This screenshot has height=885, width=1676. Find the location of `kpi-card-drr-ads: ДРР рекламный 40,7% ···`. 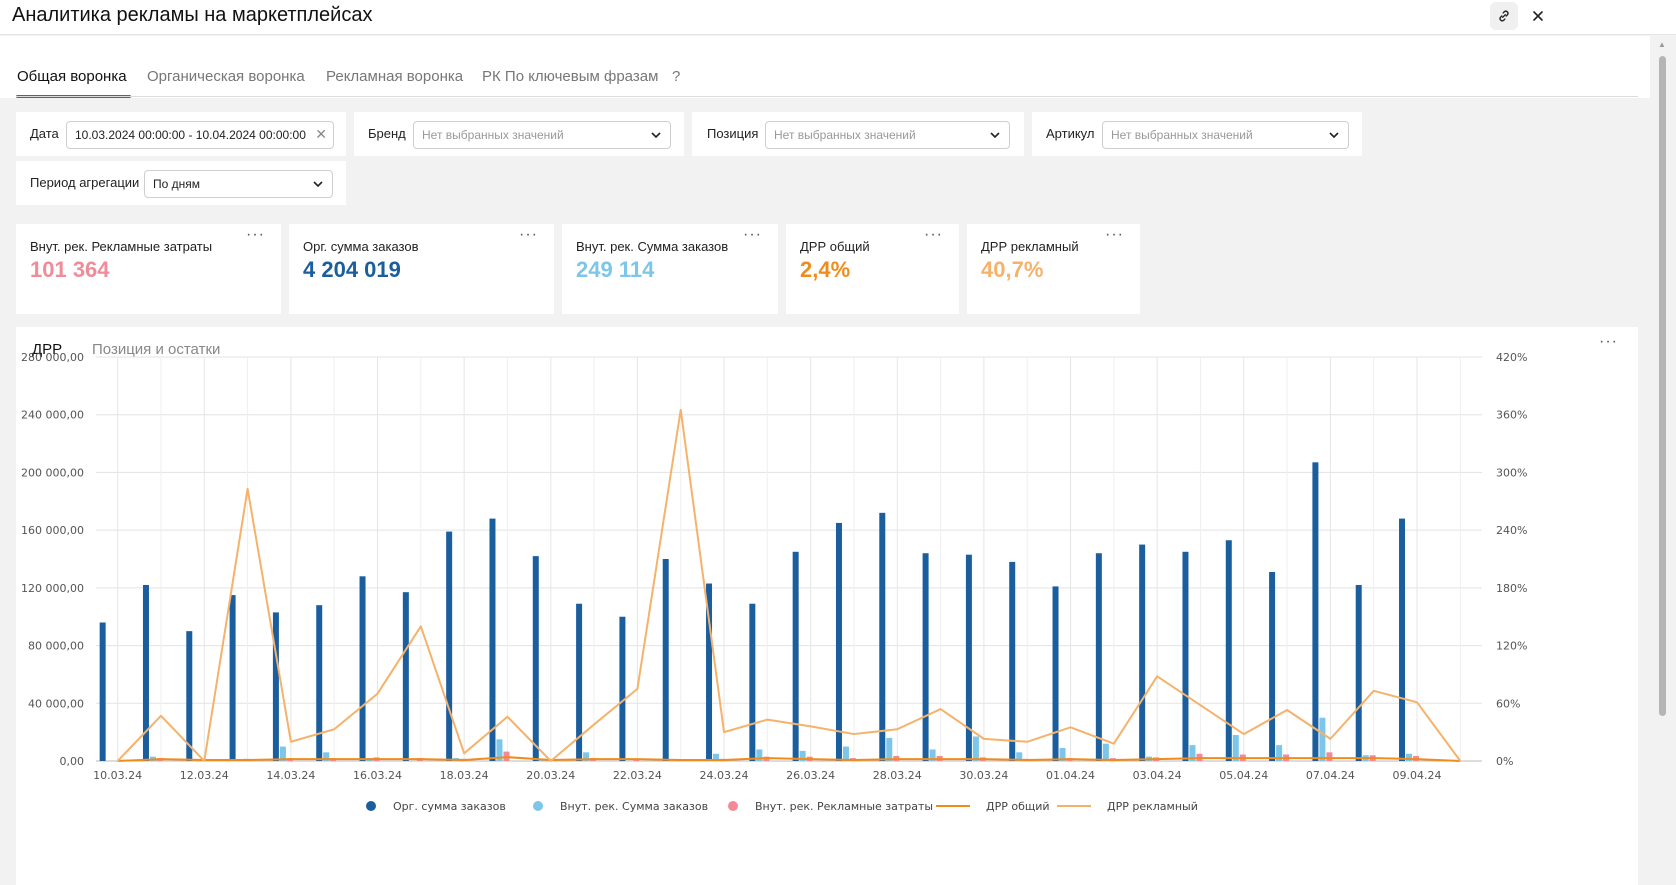

kpi-card-drr-ads: ДРР рекламный 40,7% ··· is located at coordinates (1053, 269).